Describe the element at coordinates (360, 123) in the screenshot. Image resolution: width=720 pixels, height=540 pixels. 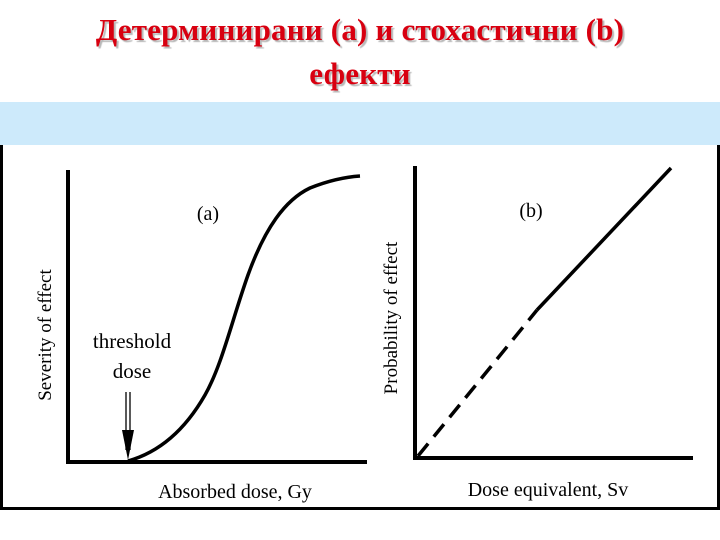
I see `header-band` at that location.